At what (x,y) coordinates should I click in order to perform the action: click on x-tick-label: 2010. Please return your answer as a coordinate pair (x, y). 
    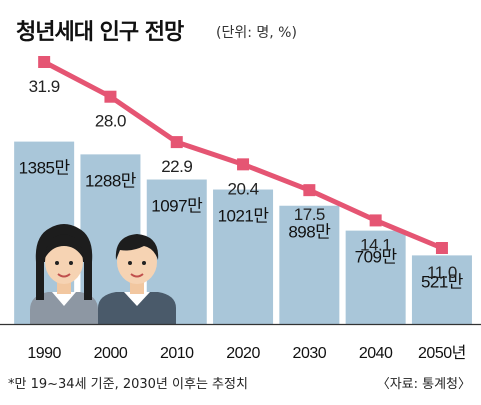
    Looking at the image, I should click on (177, 353).